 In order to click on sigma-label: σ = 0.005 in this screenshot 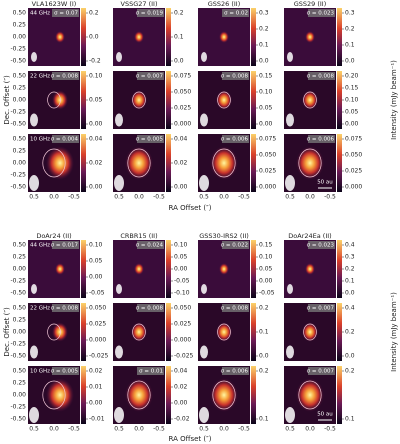, I will do `click(65, 372)`.